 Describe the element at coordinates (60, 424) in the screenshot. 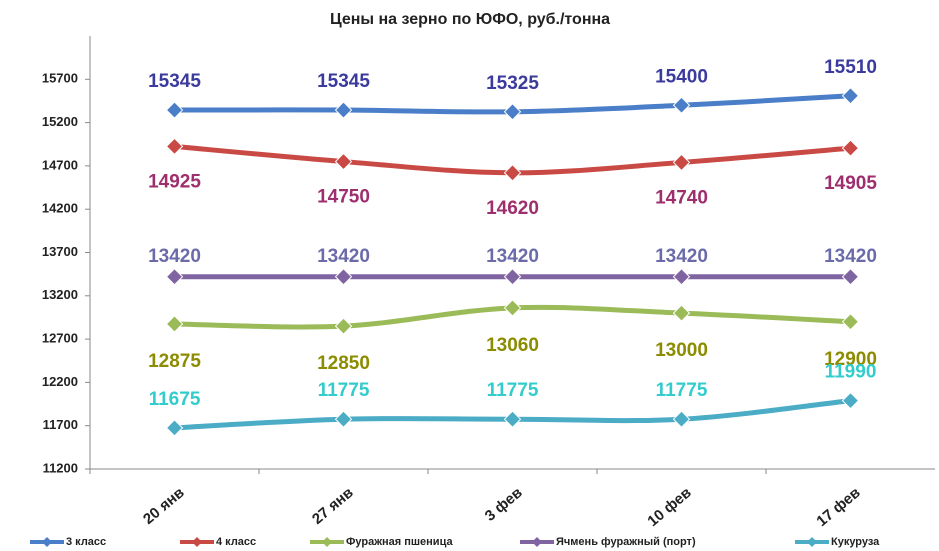

I see `y-tick-label: 11700` at that location.